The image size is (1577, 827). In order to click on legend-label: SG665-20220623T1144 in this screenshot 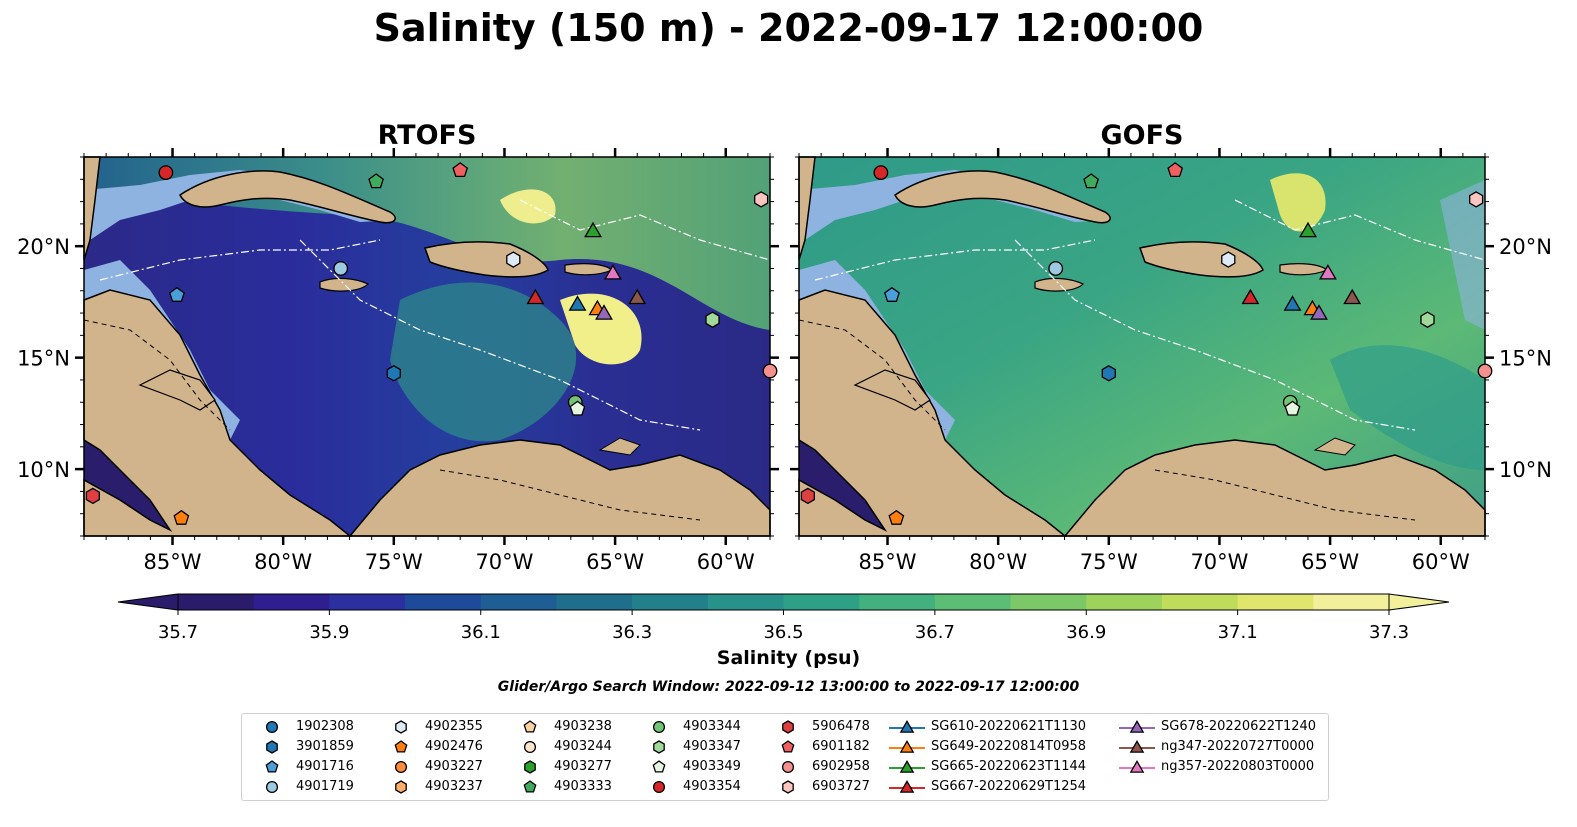, I will do `click(1009, 766)`.